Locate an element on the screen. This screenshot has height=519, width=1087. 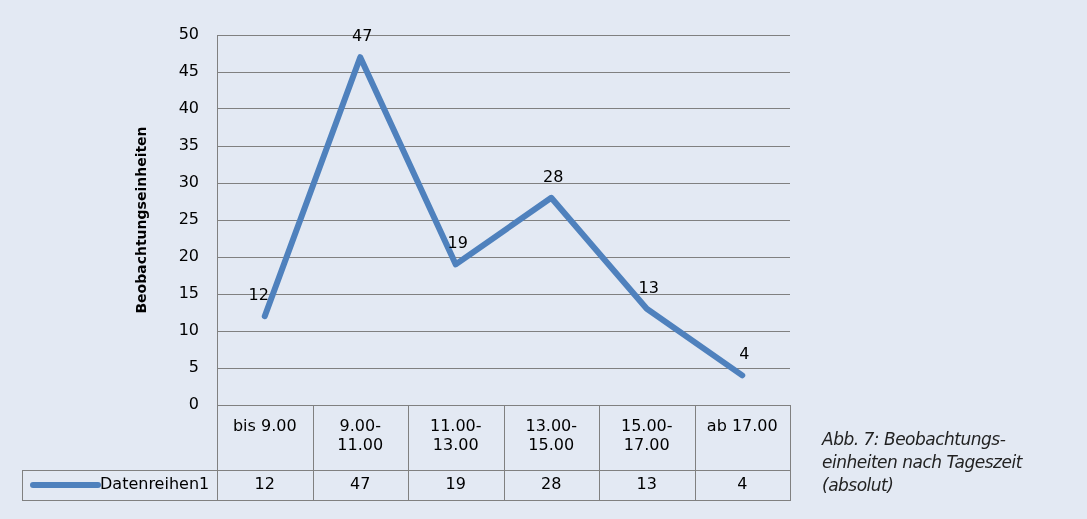
y-tick-label: 20 is located at coordinates (188, 256).